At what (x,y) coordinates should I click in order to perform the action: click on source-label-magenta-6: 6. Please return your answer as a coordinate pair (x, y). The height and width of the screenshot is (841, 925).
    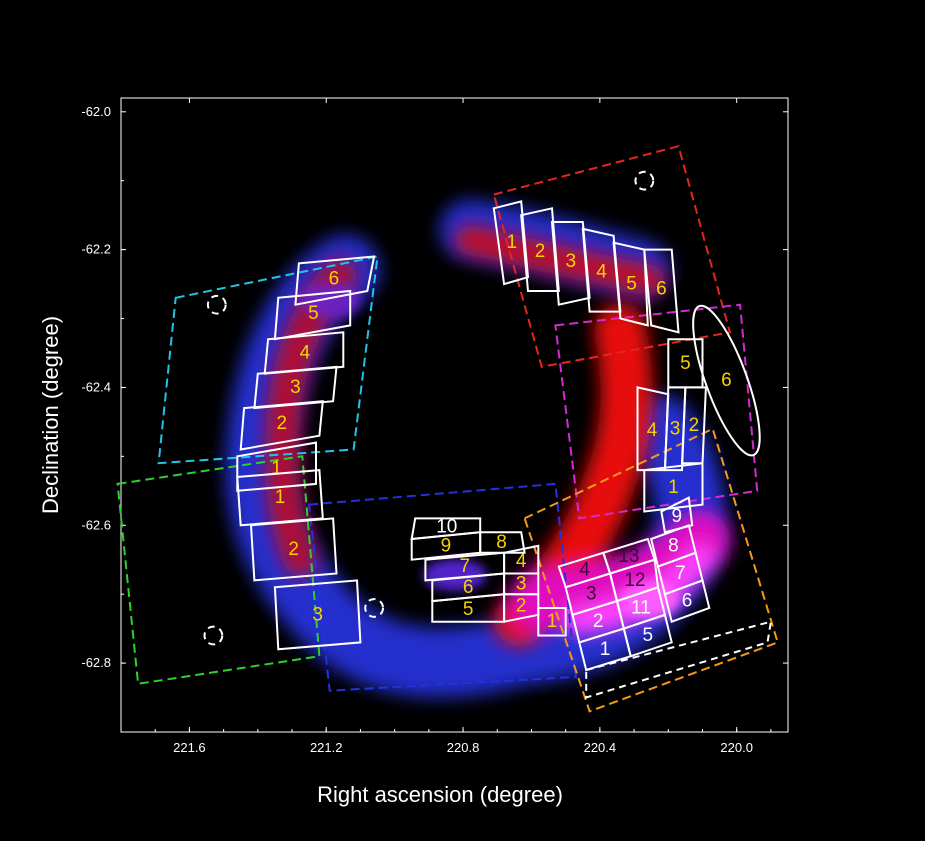
    Looking at the image, I should click on (726, 380).